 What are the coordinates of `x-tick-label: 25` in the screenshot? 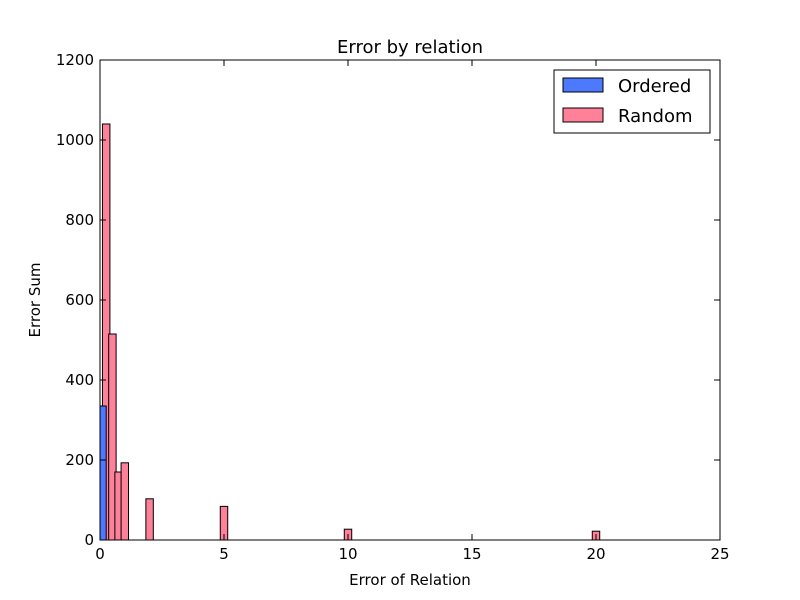 It's located at (719, 554).